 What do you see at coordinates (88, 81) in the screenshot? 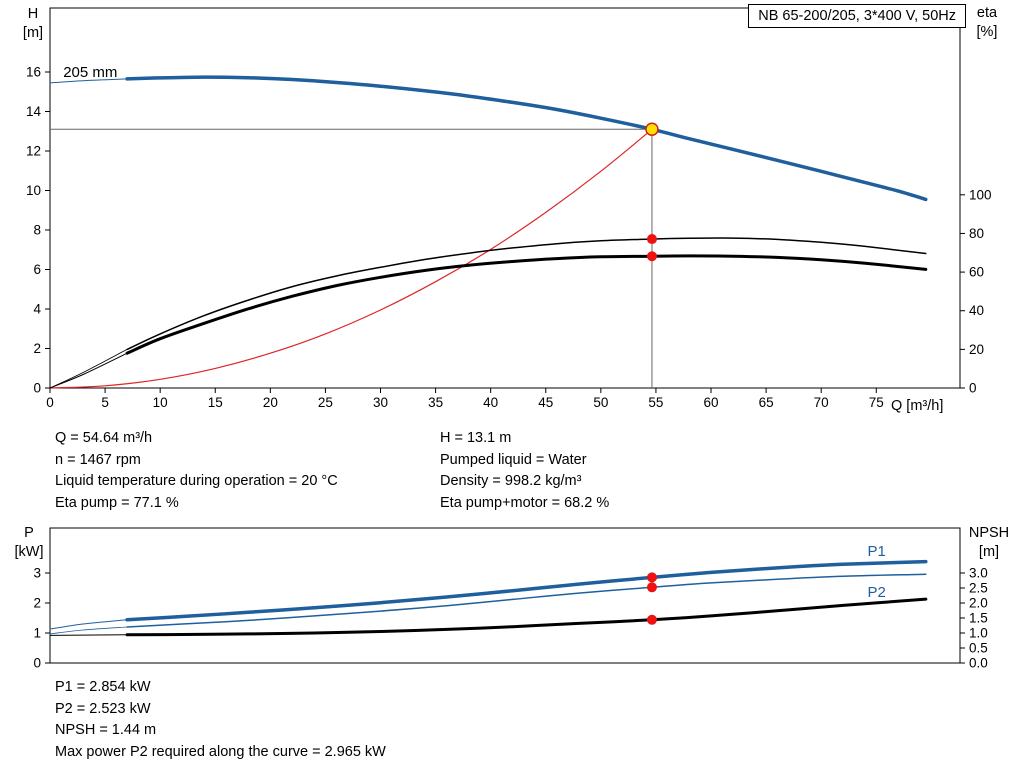
I see `head-curve-205mm-lead` at bounding box center [88, 81].